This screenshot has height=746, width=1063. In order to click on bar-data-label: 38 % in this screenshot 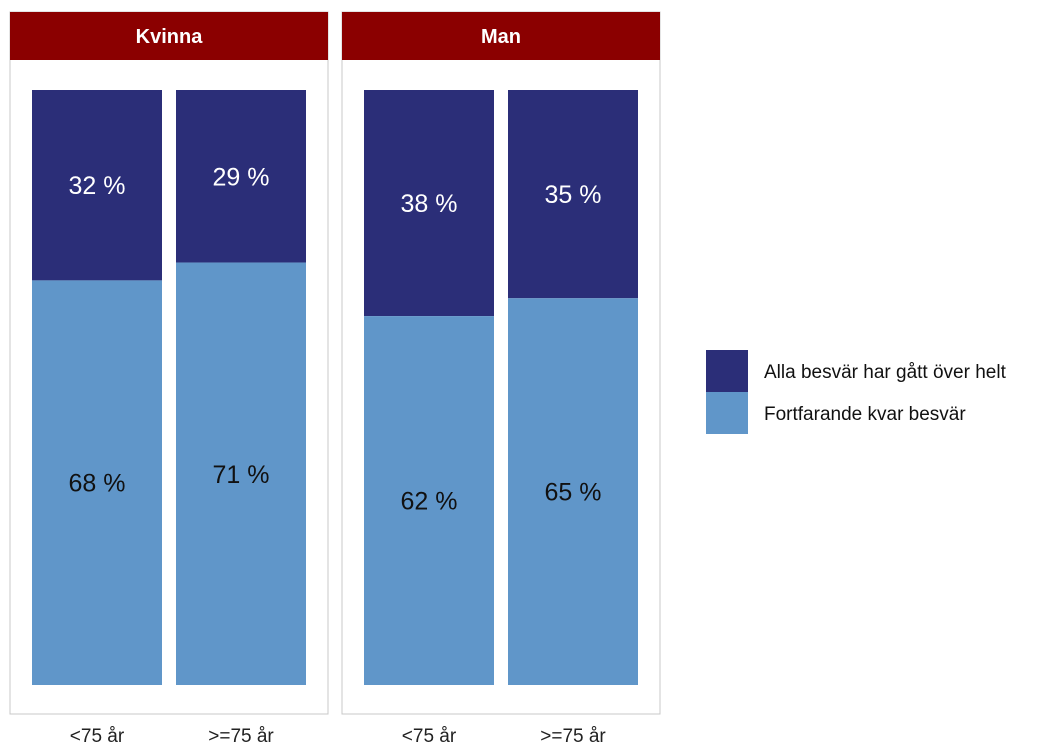, I will do `click(429, 204)`.